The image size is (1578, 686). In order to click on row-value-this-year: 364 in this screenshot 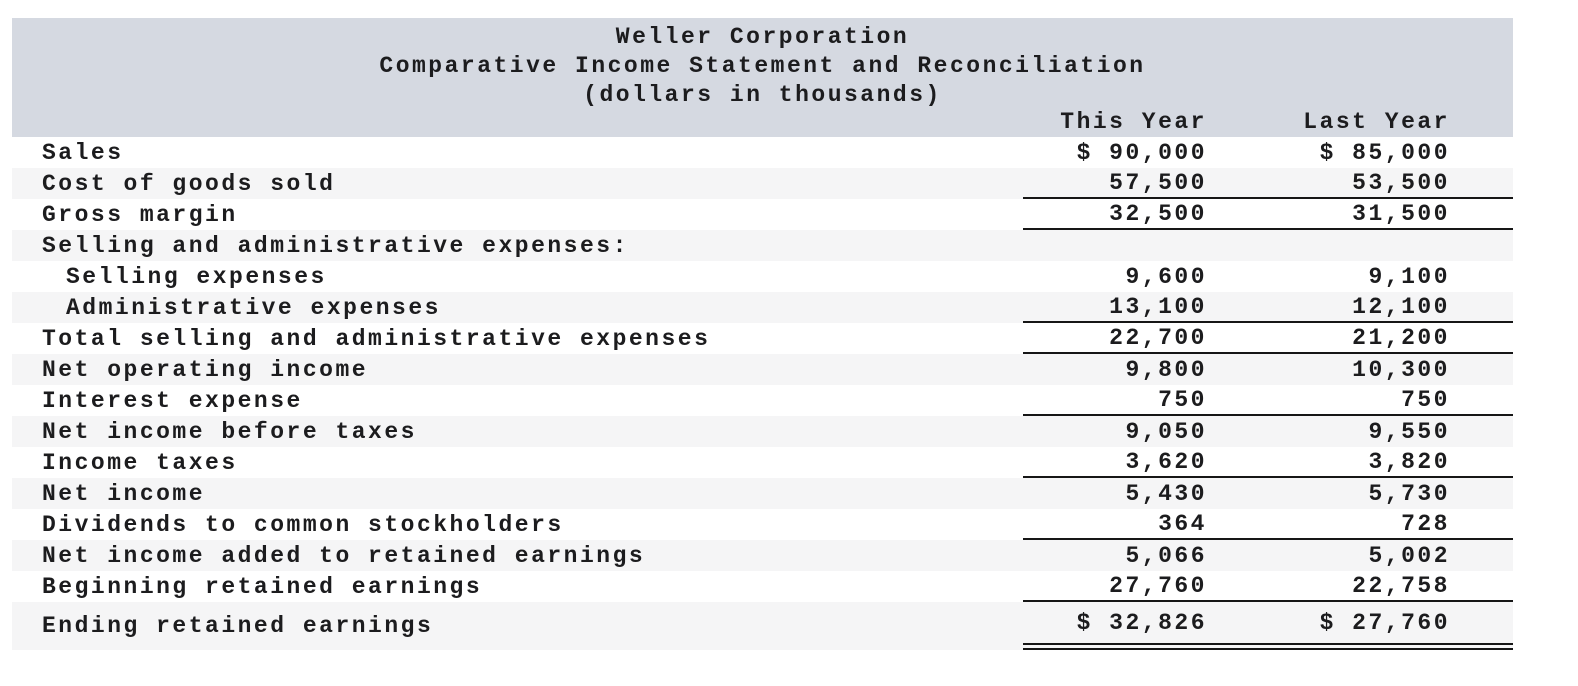, I will do `click(1182, 523)`.